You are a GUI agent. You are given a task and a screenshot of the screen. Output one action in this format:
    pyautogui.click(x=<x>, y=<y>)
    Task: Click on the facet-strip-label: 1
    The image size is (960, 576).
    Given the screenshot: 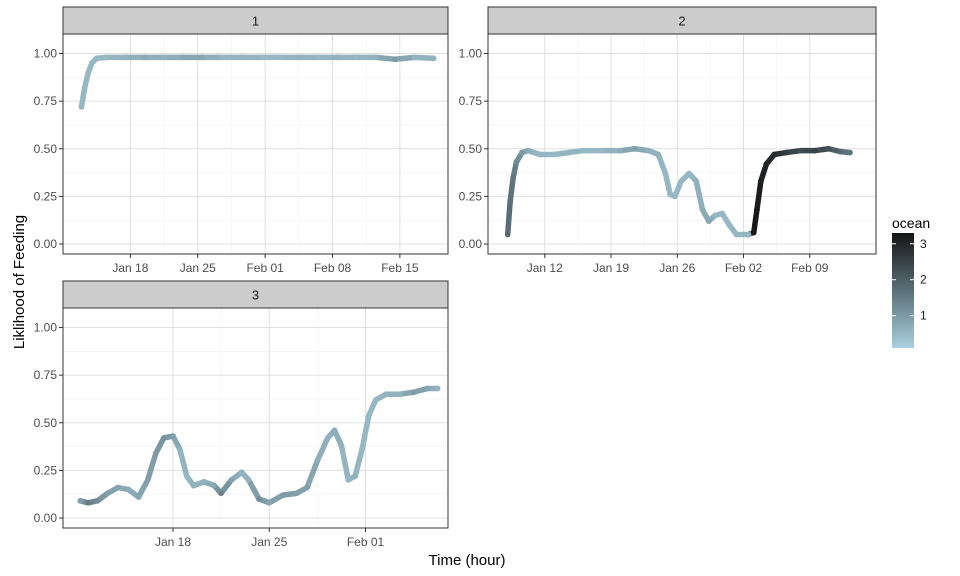 What is the action you would take?
    pyautogui.click(x=255, y=21)
    